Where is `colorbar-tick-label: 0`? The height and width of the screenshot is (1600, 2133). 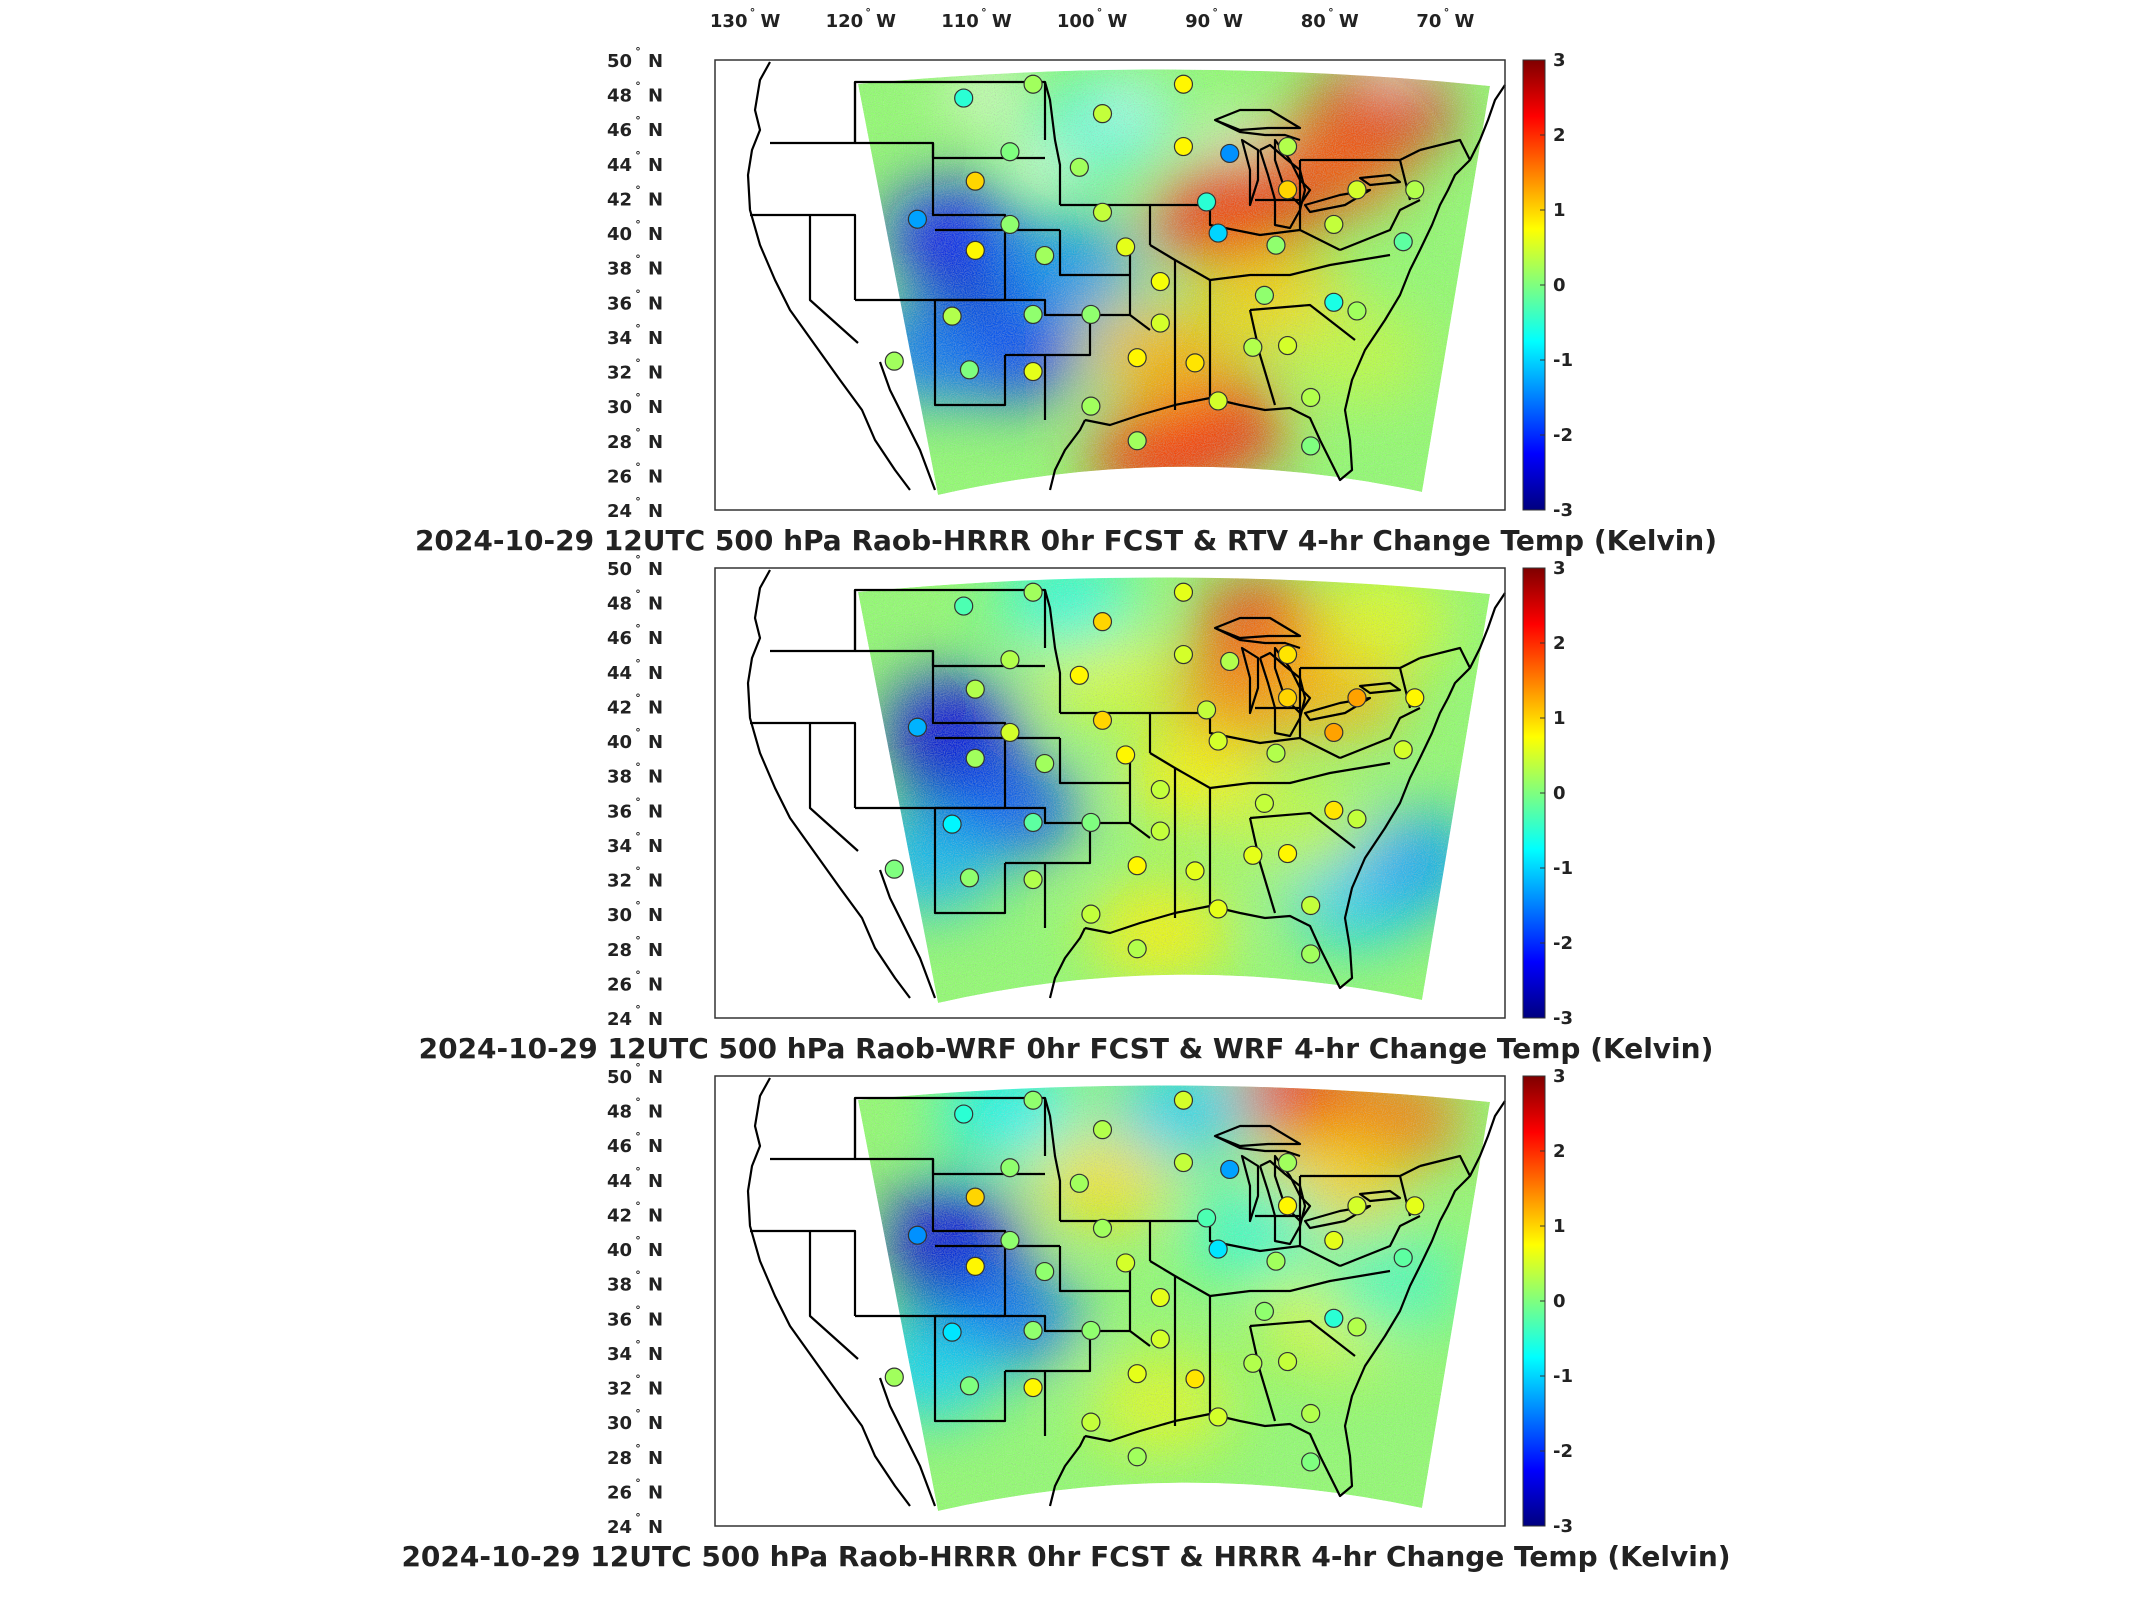
colorbar-tick-label: 0 is located at coordinates (1559, 285).